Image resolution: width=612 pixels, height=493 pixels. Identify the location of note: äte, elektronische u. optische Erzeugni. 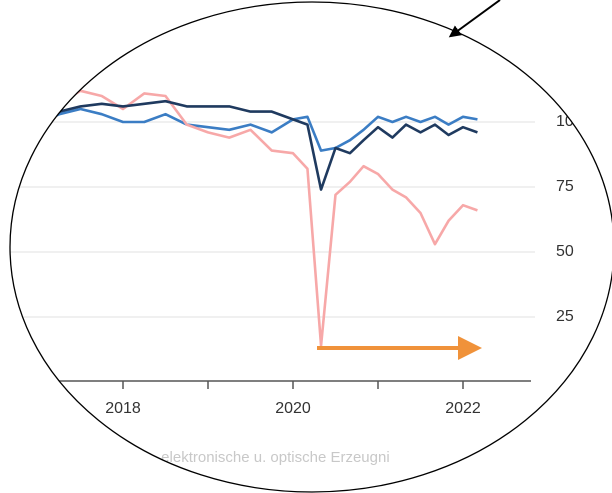
(261, 457).